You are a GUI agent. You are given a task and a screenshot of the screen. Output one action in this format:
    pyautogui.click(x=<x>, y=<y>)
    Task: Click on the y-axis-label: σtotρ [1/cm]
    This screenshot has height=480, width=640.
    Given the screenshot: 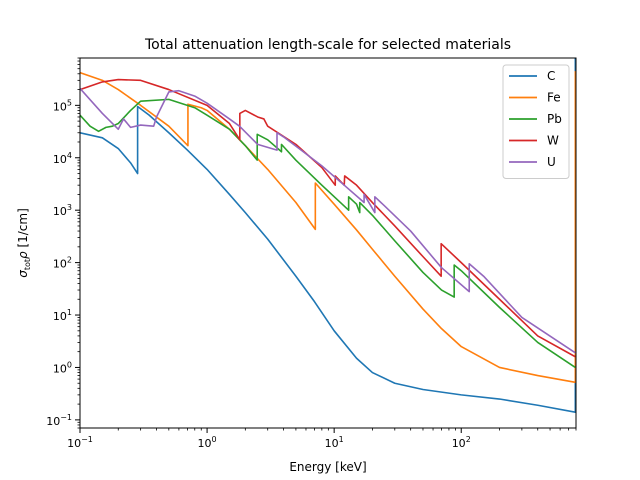 What is the action you would take?
    pyautogui.click(x=24, y=243)
    